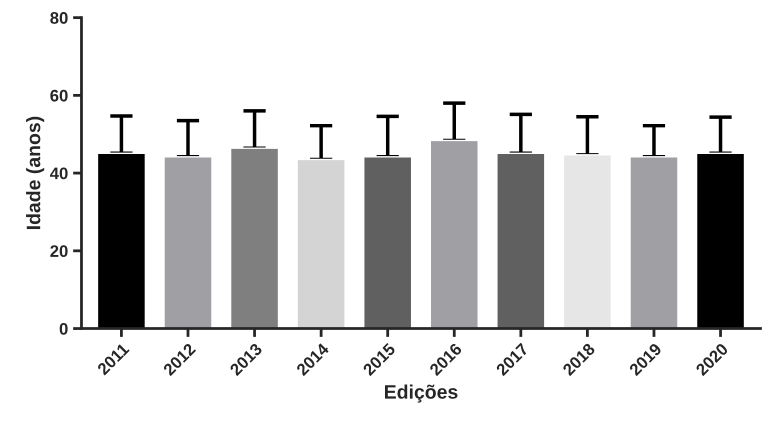  What do you see at coordinates (59, 96) in the screenshot?
I see `y-tick-label: 60` at bounding box center [59, 96].